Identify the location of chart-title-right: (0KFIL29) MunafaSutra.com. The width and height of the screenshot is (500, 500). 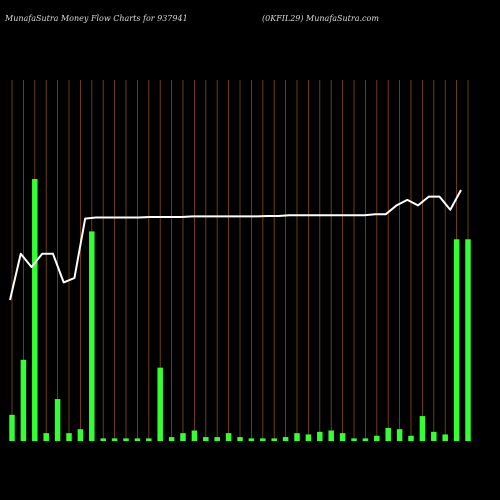
(320, 18).